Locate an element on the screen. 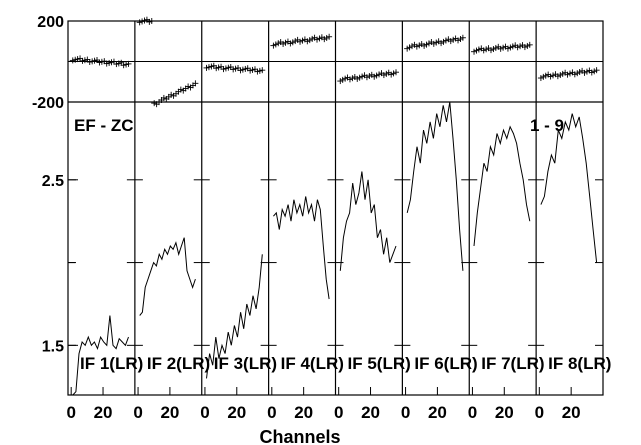  series-label: IF 3(LR) is located at coordinates (245, 363).